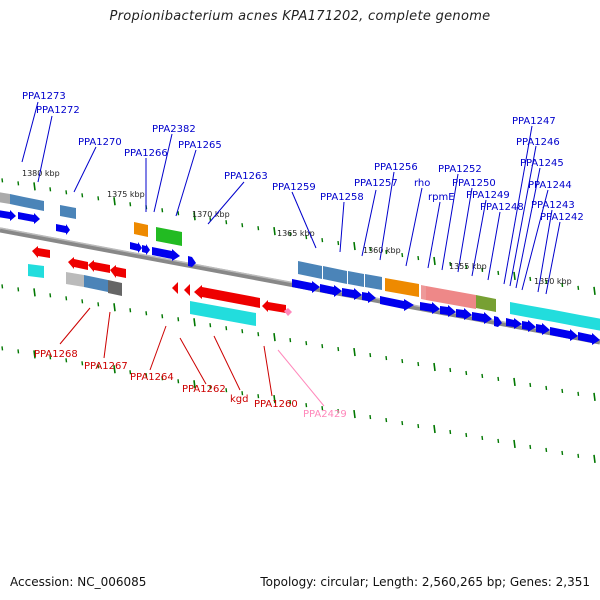 This screenshot has height=600, width=600. I want to click on gene-label-kgd: kgd, so click(239, 399).